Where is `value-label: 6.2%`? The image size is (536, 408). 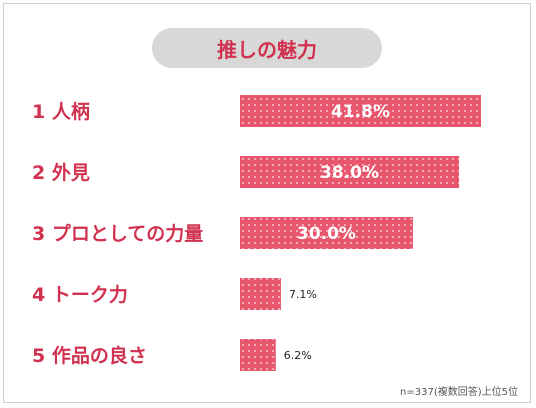 value-label: 6.2% is located at coordinates (298, 355).